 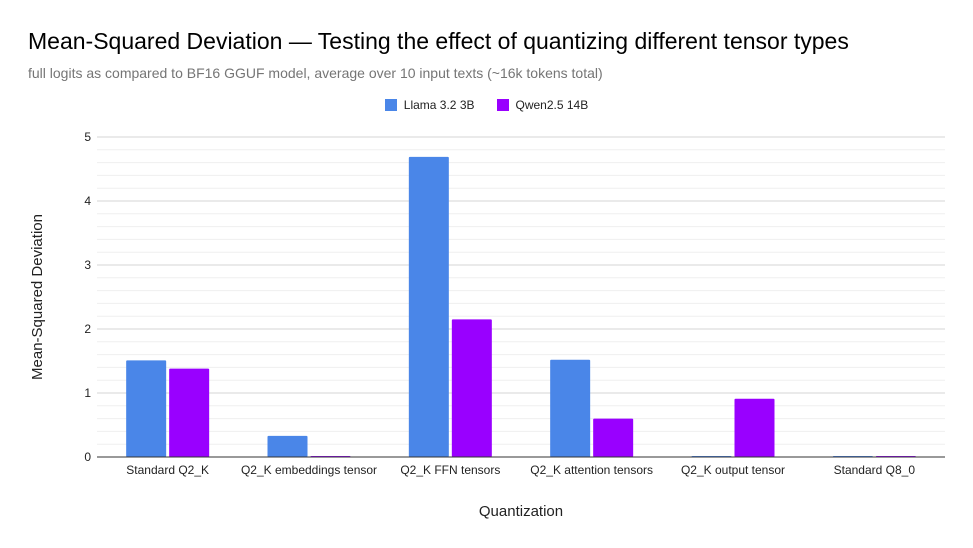 I want to click on x-tick-label: Q2_K attention tensors, so click(x=591, y=470).